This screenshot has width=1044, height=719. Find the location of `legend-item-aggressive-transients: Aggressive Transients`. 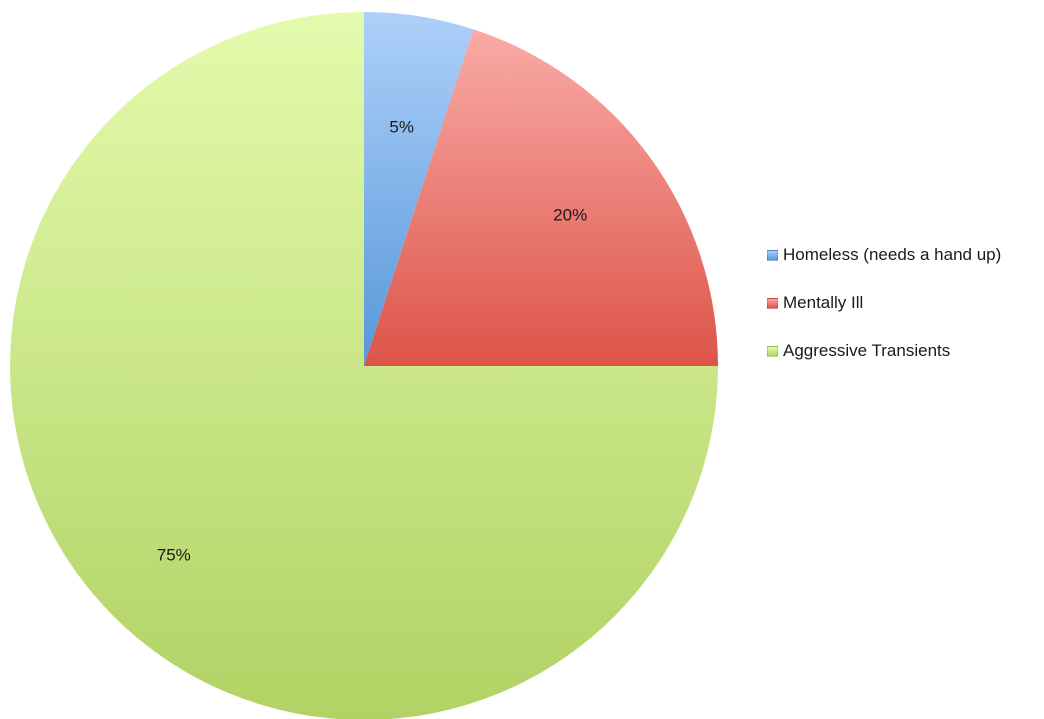

legend-item-aggressive-transients: Aggressive Transients is located at coordinates (884, 351).